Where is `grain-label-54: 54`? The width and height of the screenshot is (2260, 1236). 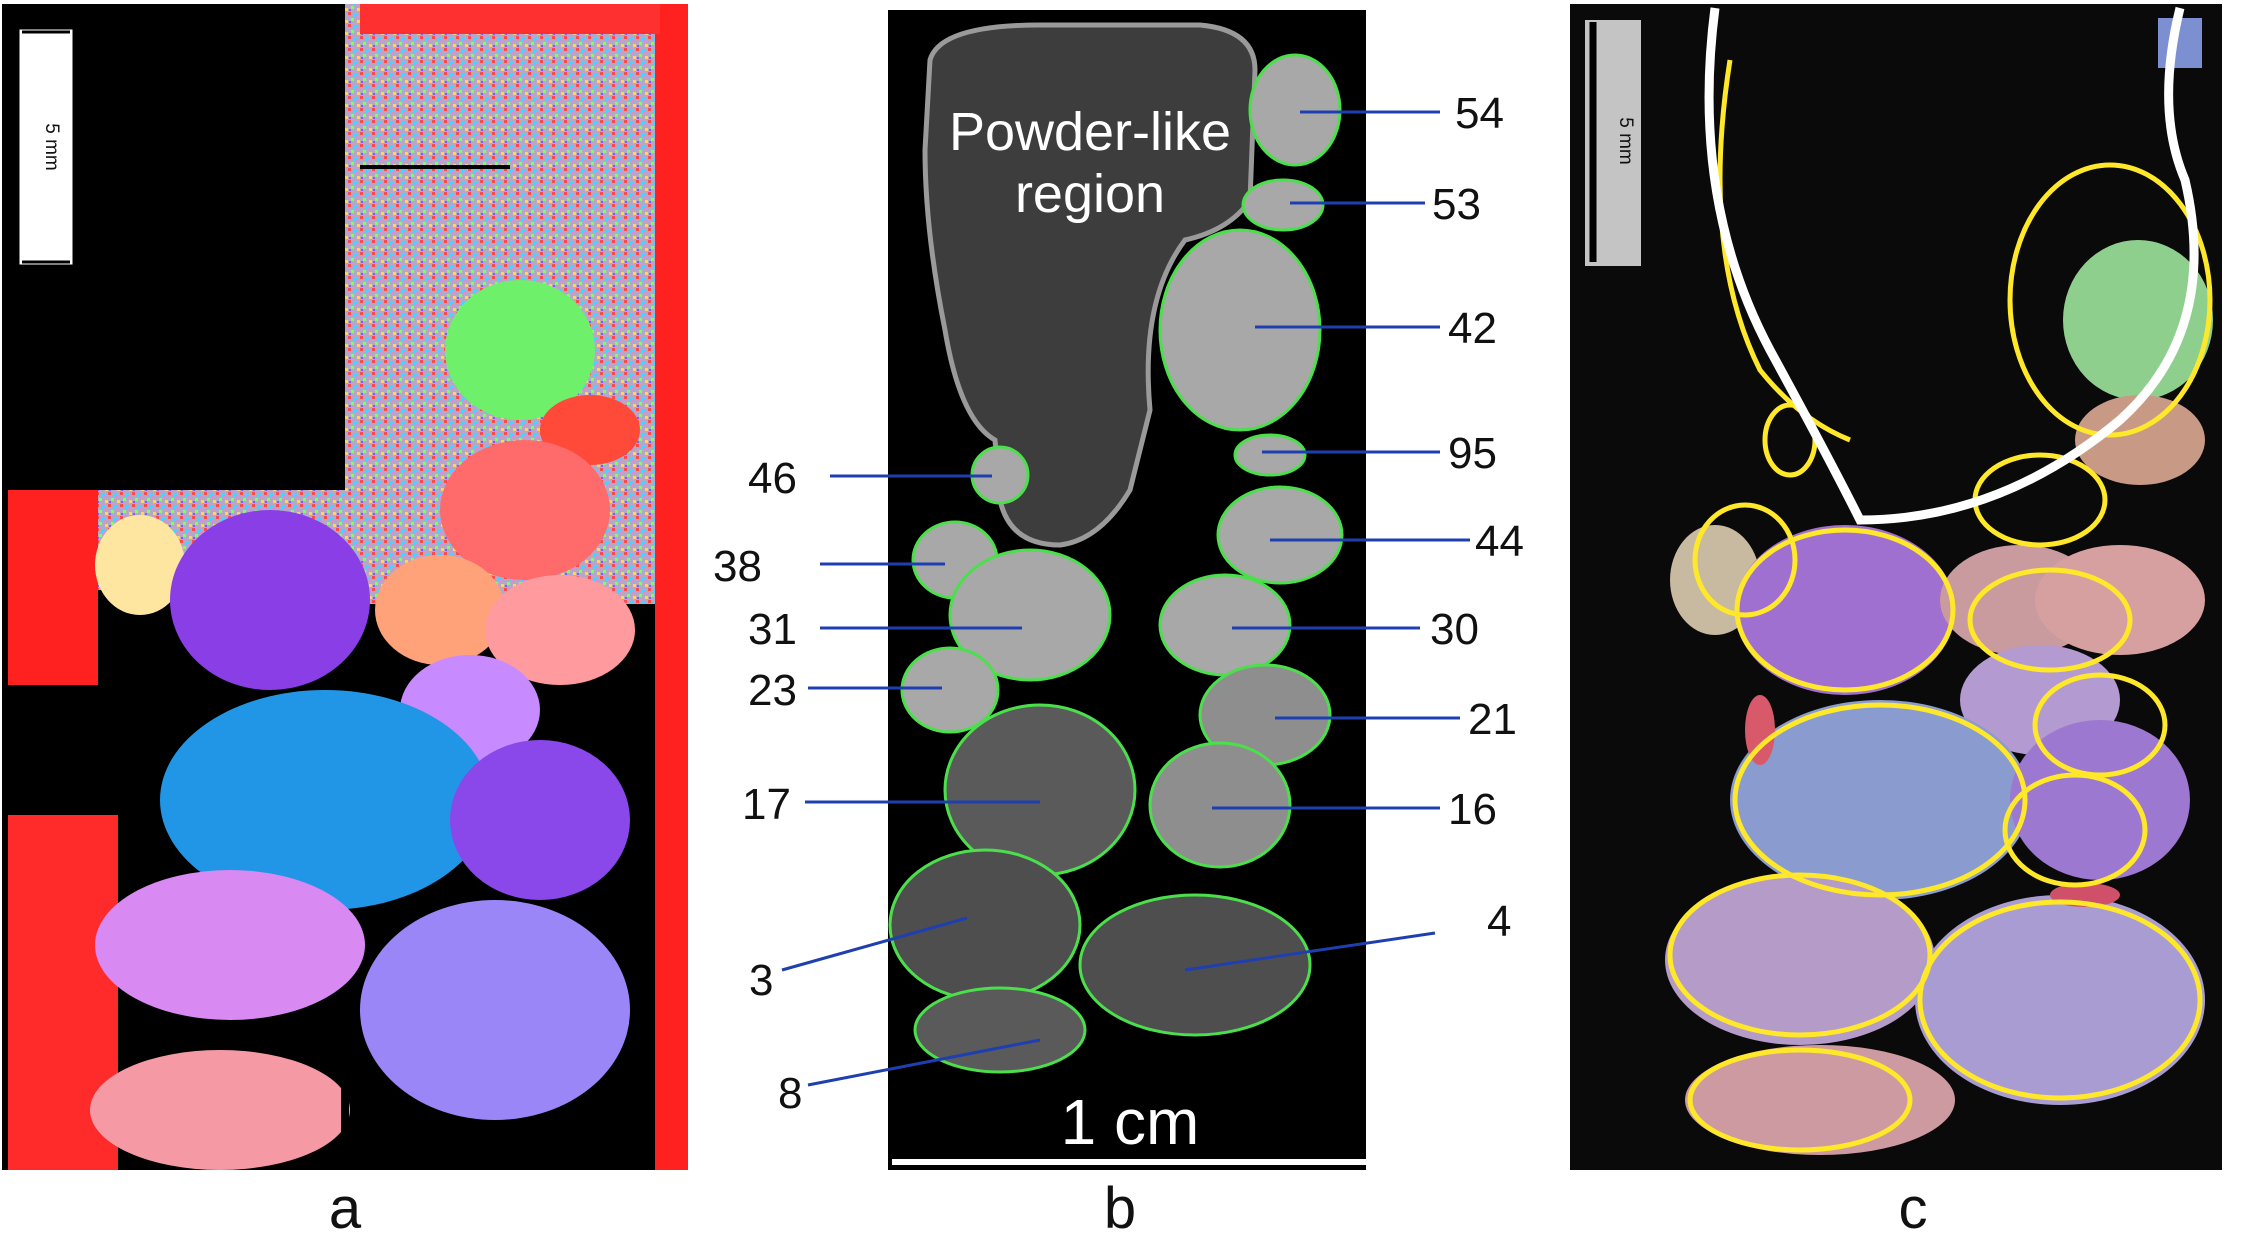 grain-label-54: 54 is located at coordinates (1479, 113).